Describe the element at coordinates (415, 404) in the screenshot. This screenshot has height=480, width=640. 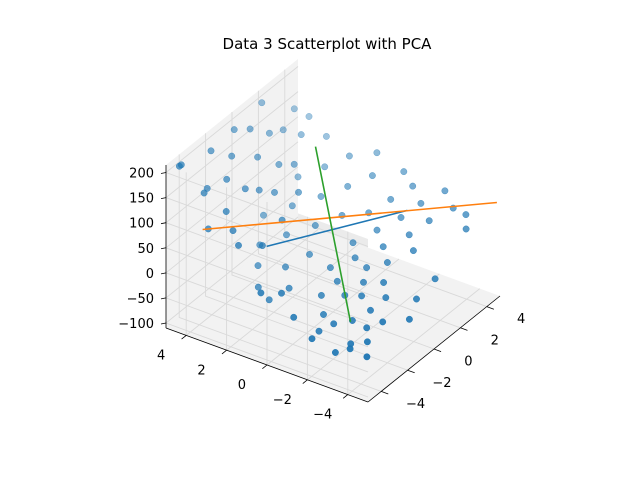
I see `x-tick-label: −4` at that location.